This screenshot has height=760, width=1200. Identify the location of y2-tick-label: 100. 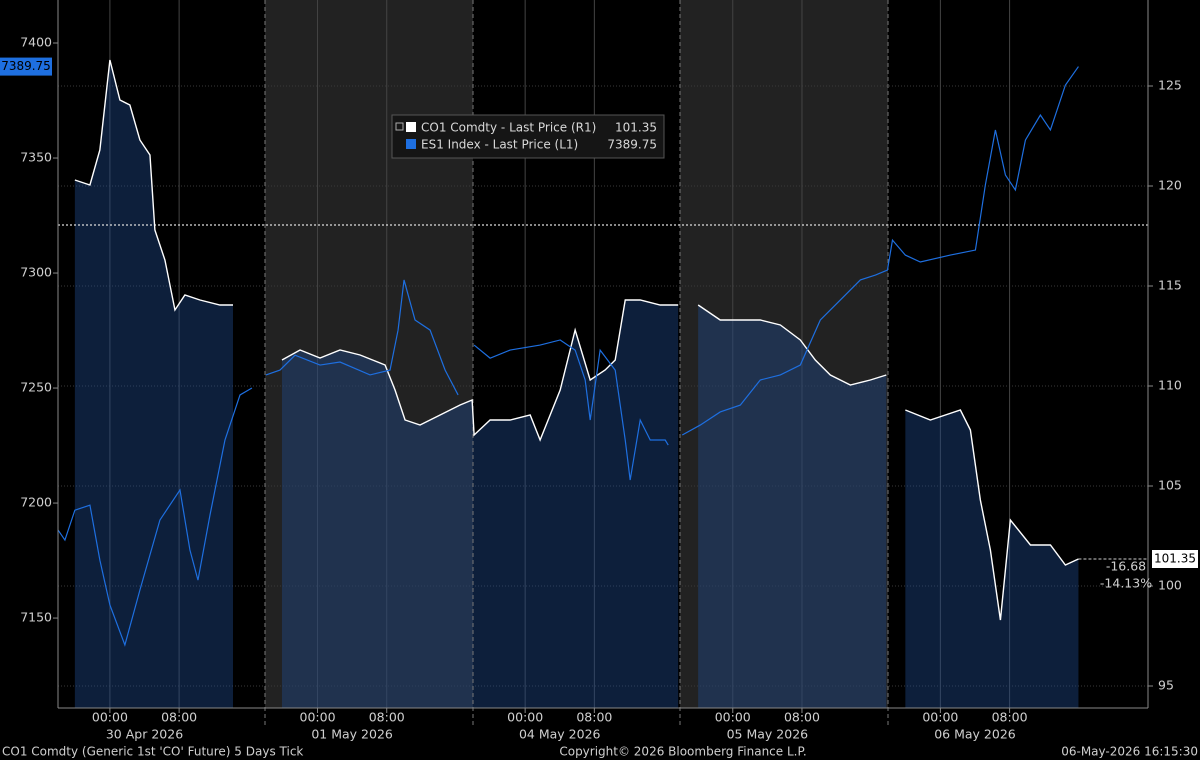
(1170, 585).